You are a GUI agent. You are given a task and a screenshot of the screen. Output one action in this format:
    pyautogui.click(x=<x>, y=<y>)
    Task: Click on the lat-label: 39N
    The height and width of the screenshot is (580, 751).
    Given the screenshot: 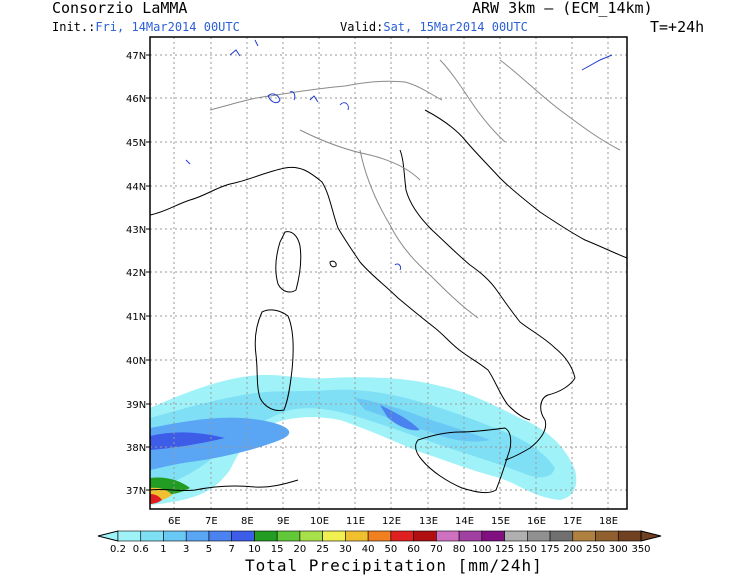 What is the action you would take?
    pyautogui.click(x=136, y=405)
    